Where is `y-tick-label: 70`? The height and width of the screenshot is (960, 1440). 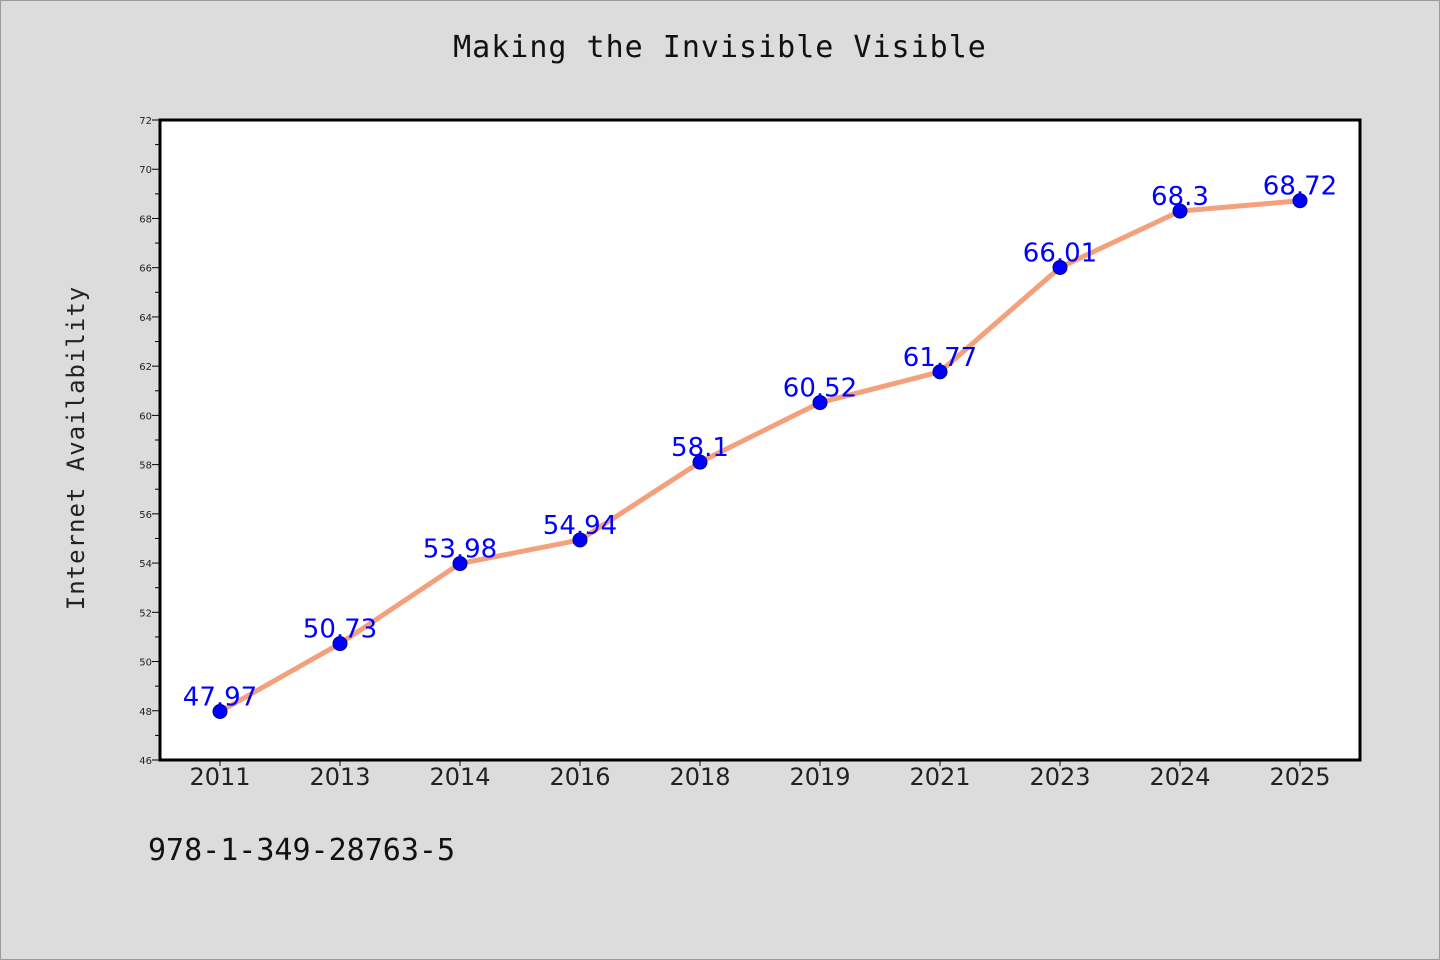
y-tick-label: 70 is located at coordinates (145, 170).